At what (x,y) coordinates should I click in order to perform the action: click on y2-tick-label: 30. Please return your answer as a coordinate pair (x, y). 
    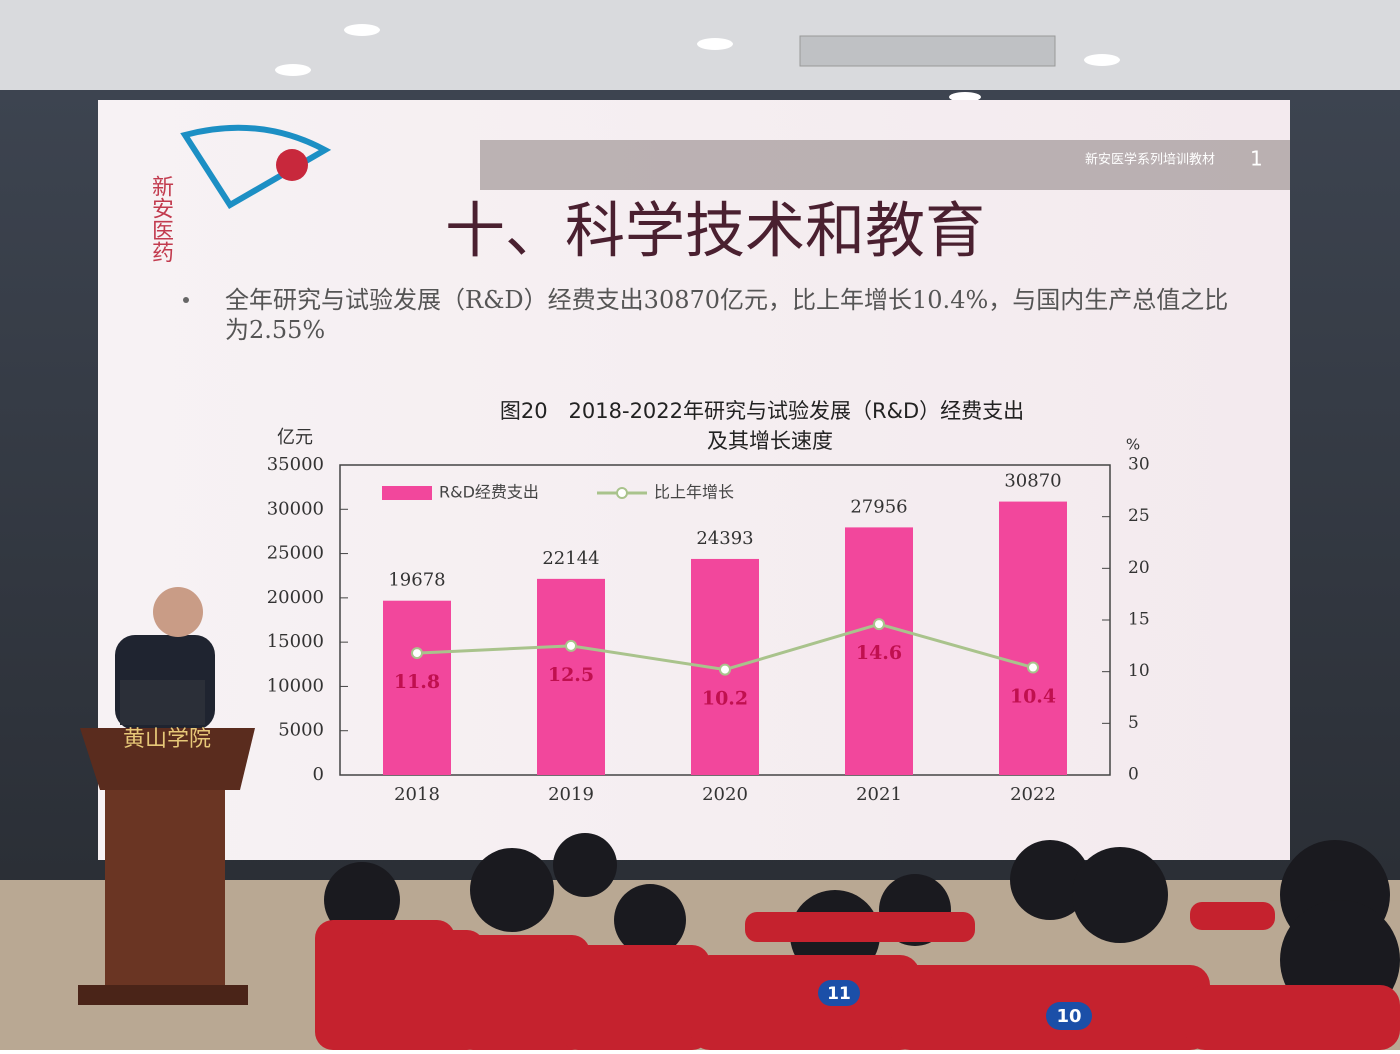
    Looking at the image, I should click on (1139, 465).